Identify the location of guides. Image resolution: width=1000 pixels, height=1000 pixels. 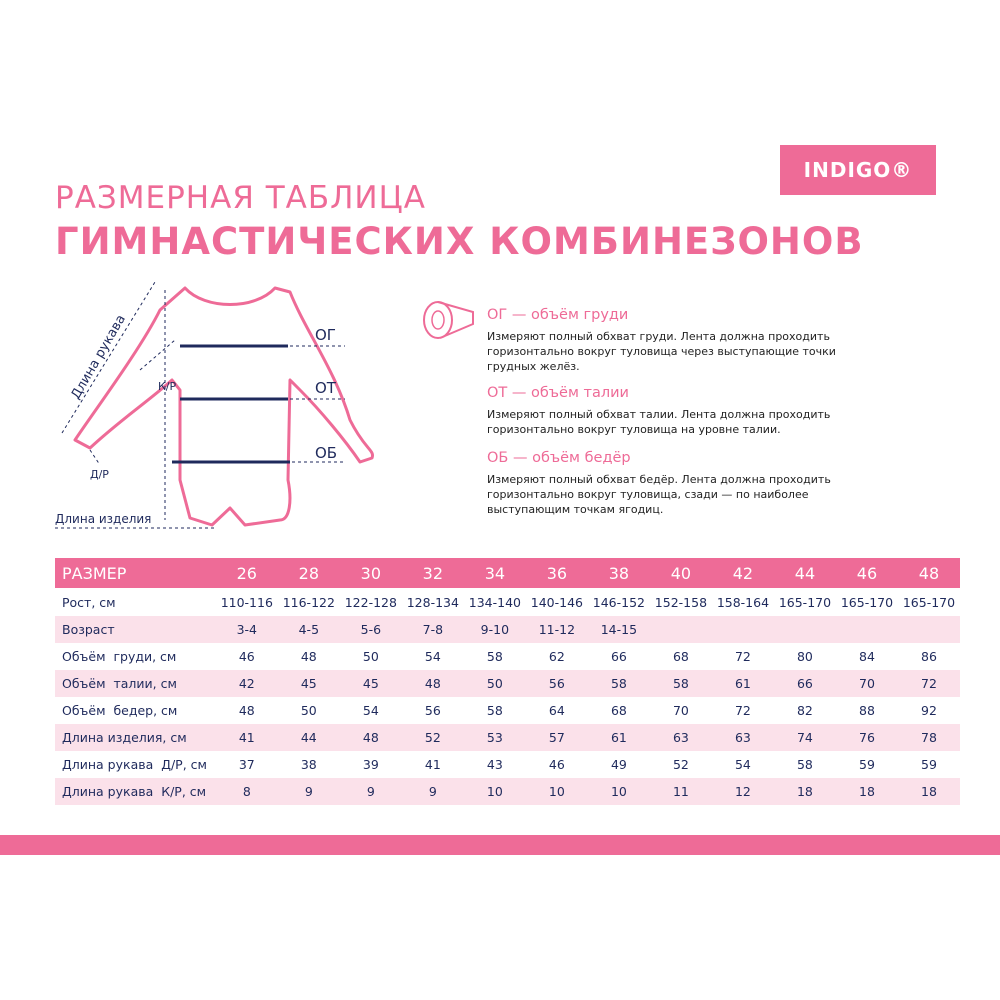
(200, 405).